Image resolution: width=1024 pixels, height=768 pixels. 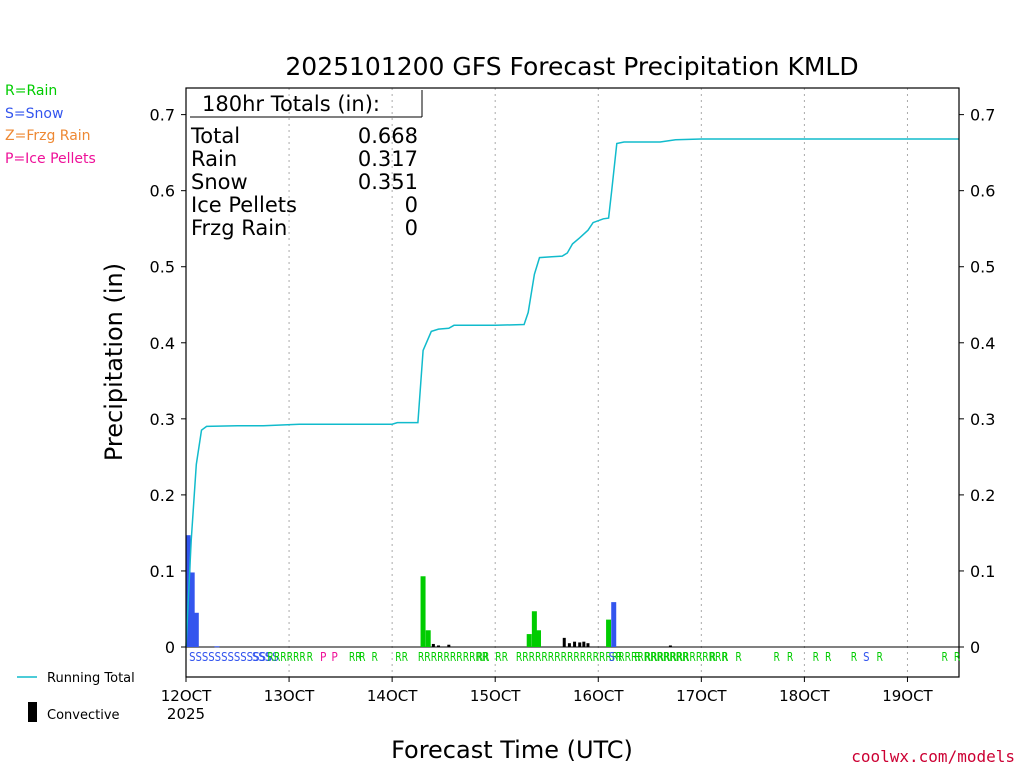 I want to click on y-tick-label-right: 0.2, so click(x=982, y=495).